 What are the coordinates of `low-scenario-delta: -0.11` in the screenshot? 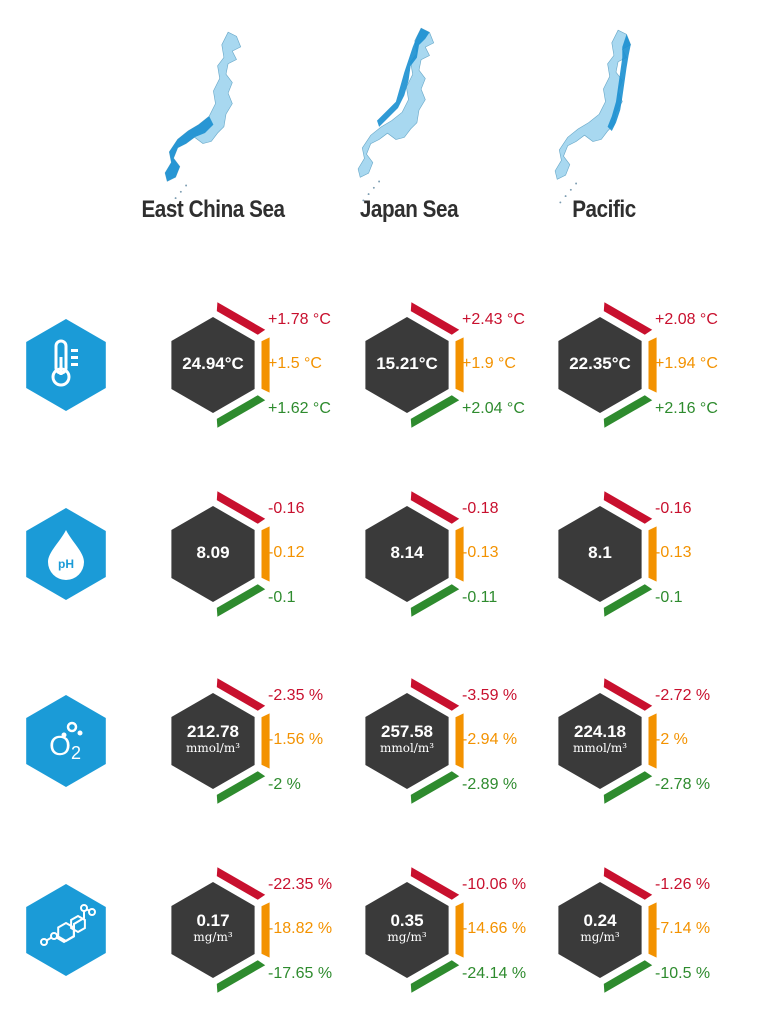 It's located at (480, 597).